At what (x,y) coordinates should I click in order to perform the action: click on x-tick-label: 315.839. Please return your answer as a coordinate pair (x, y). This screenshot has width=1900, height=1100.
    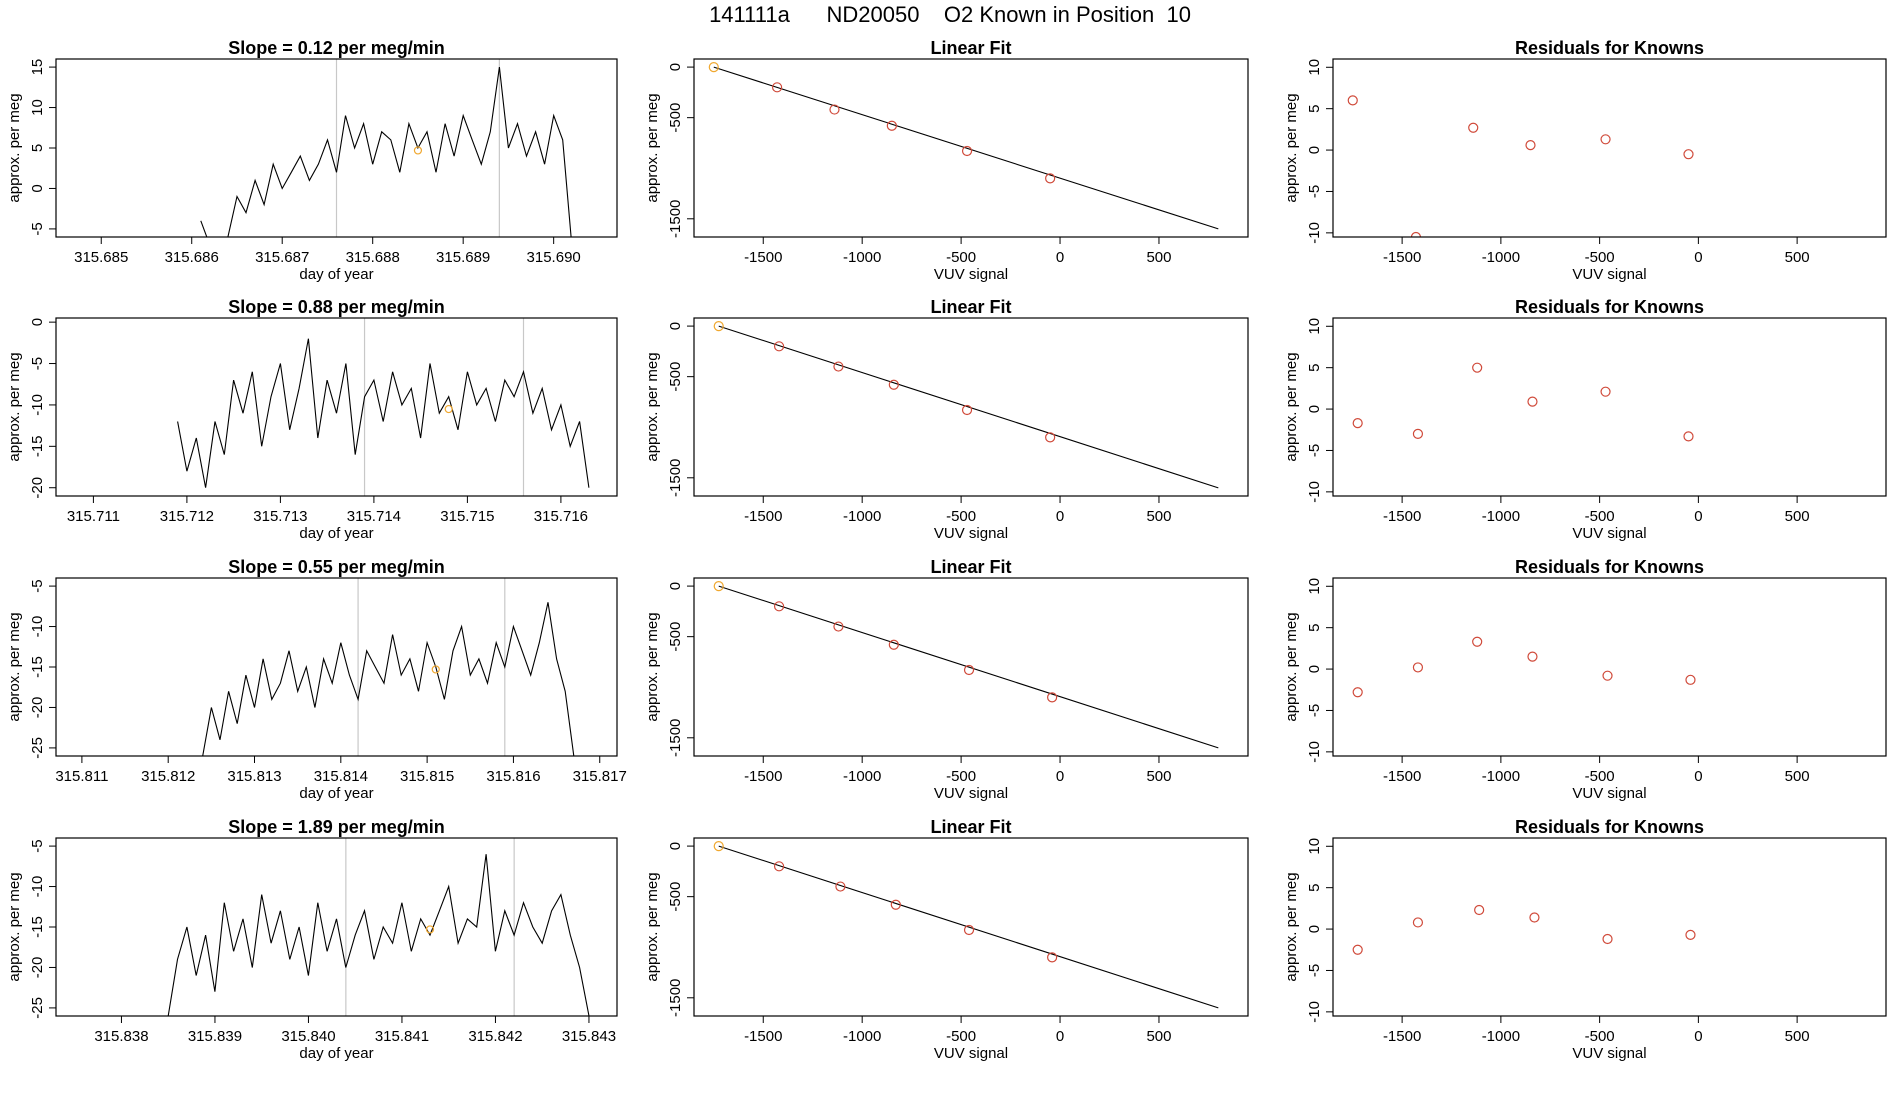
    Looking at the image, I should click on (215, 1036).